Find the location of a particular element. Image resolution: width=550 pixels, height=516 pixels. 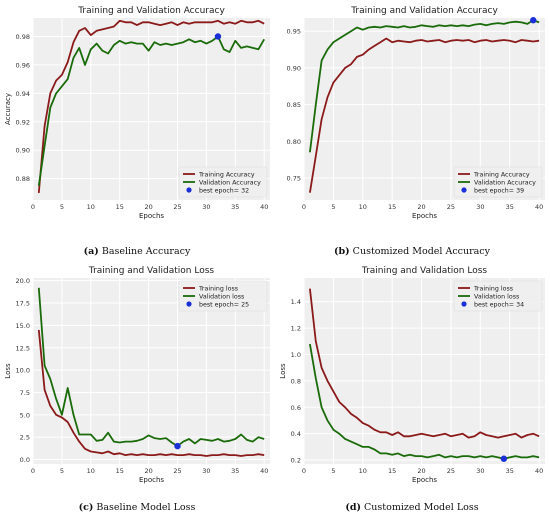

y-tick-label: 0.98 is located at coordinates (23, 37).